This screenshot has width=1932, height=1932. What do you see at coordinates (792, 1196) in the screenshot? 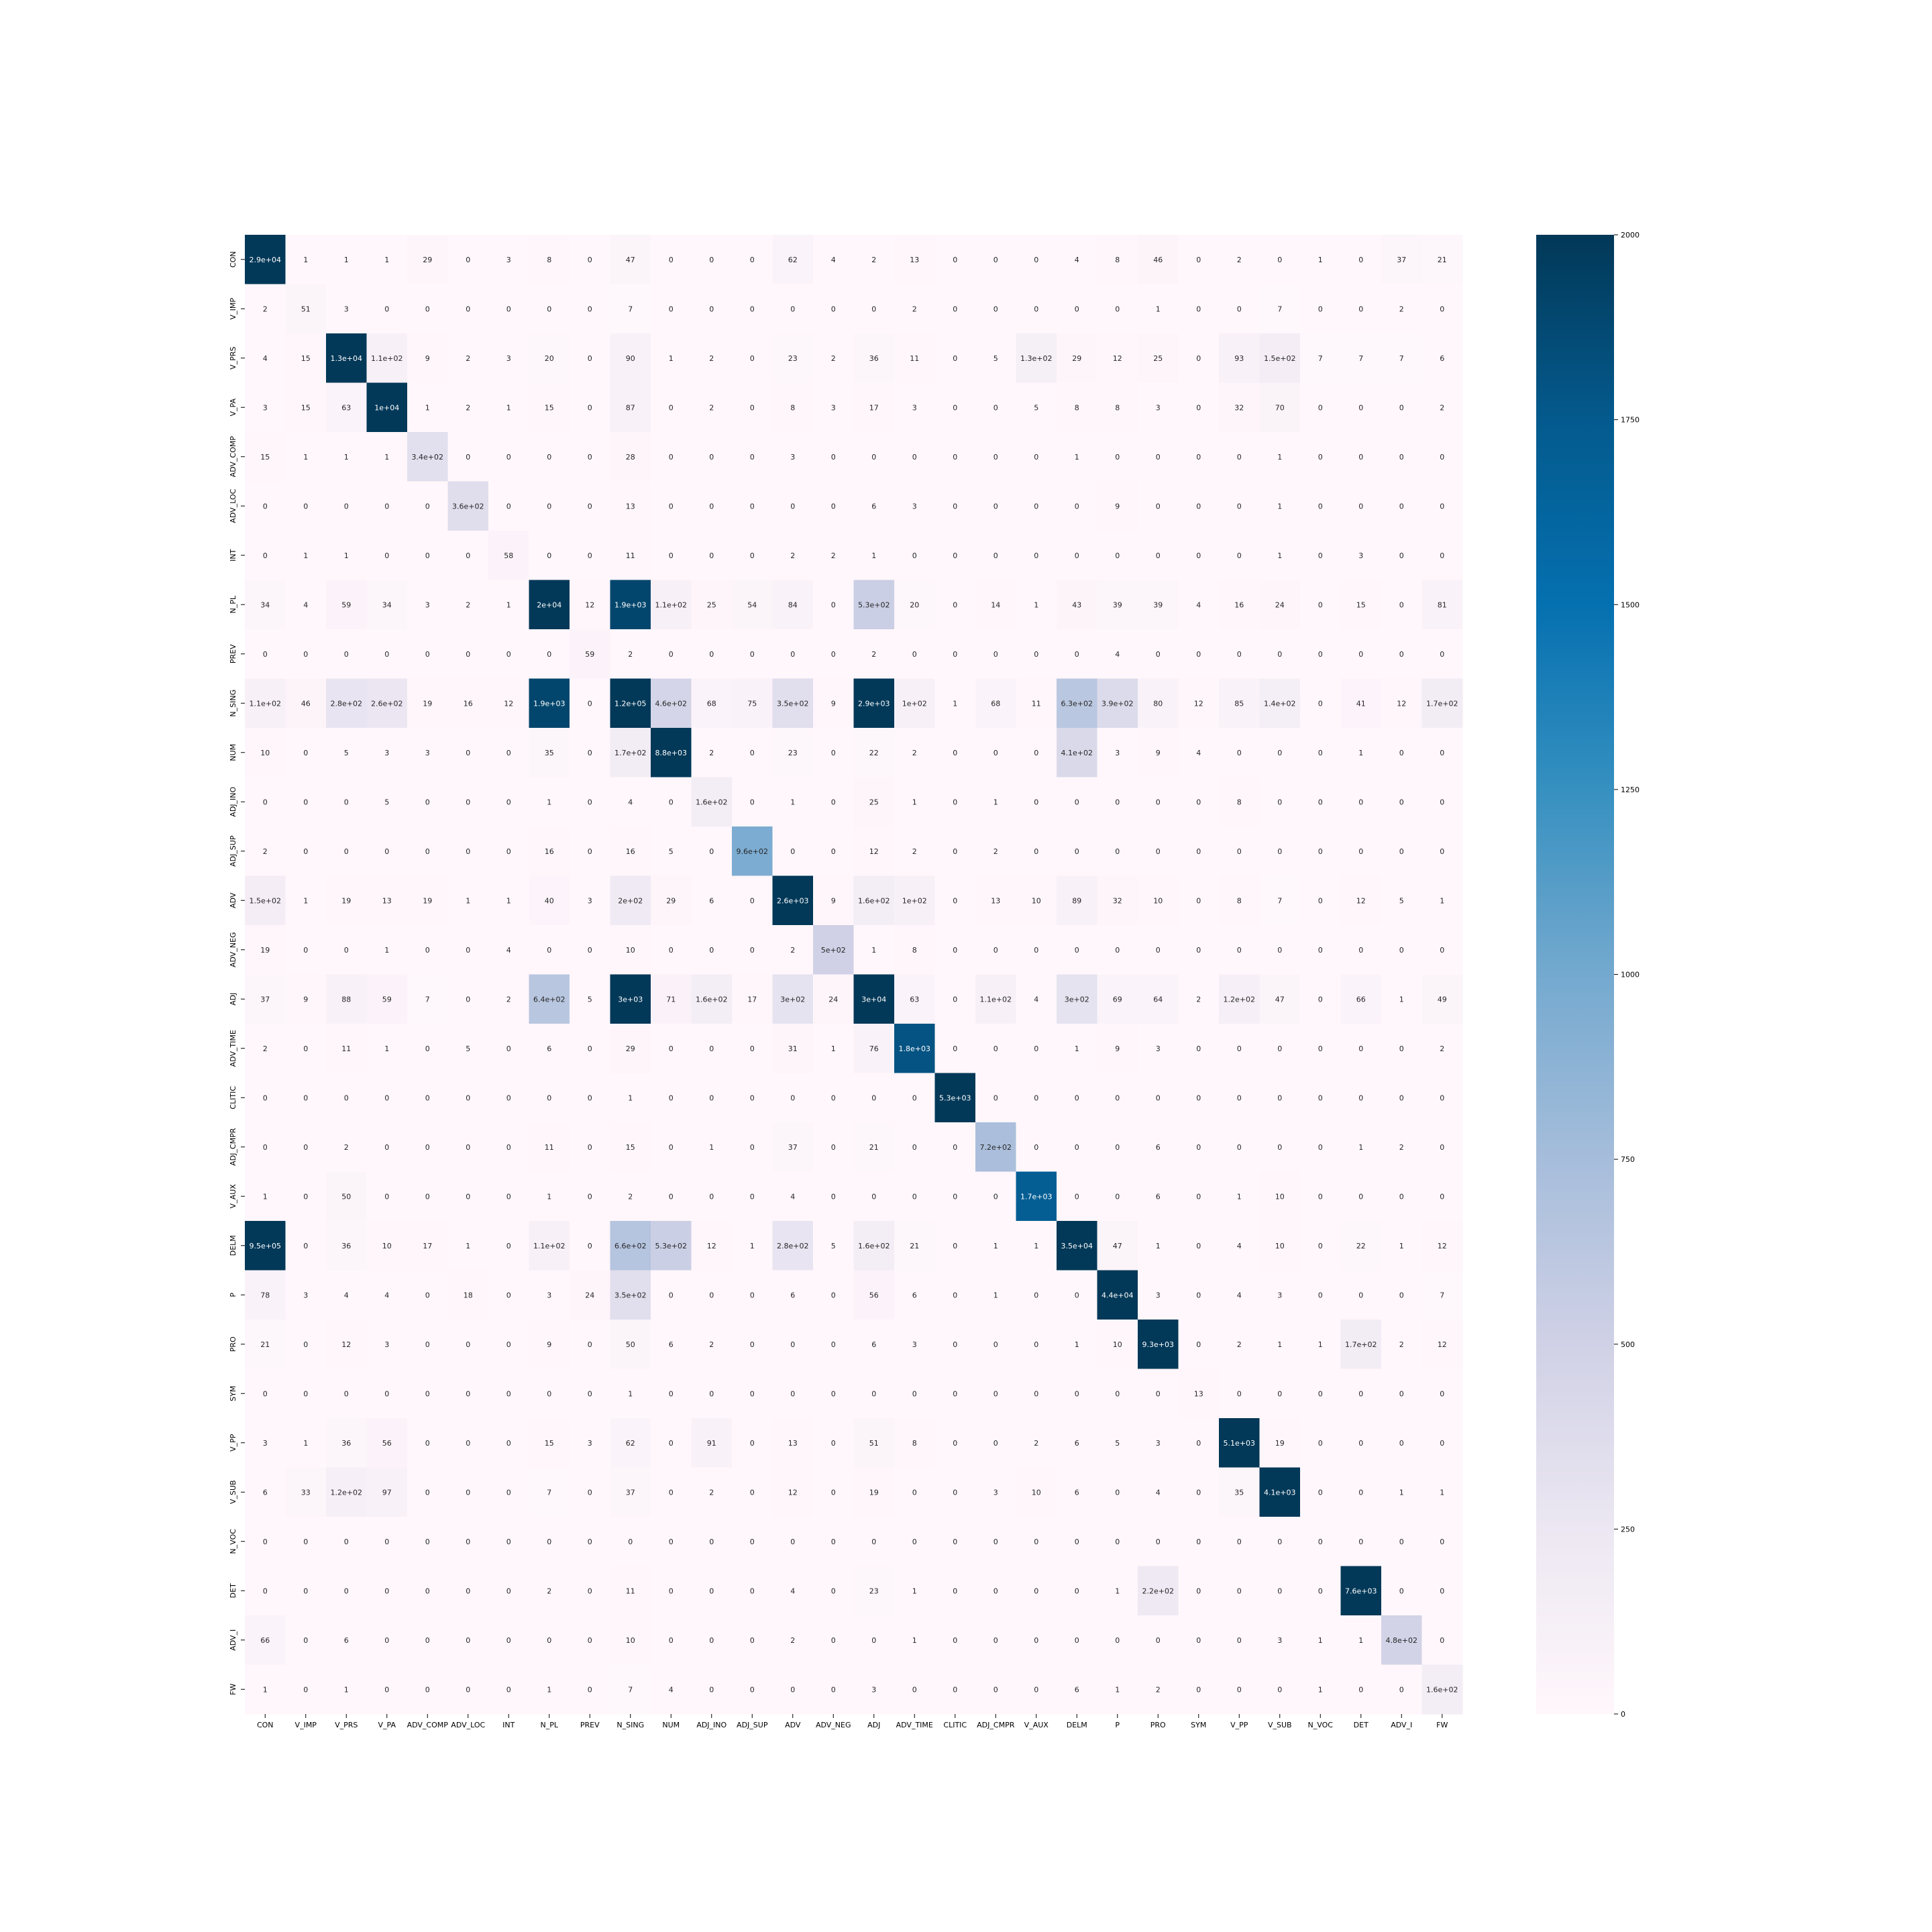
I see `cell-value-label: 4` at bounding box center [792, 1196].